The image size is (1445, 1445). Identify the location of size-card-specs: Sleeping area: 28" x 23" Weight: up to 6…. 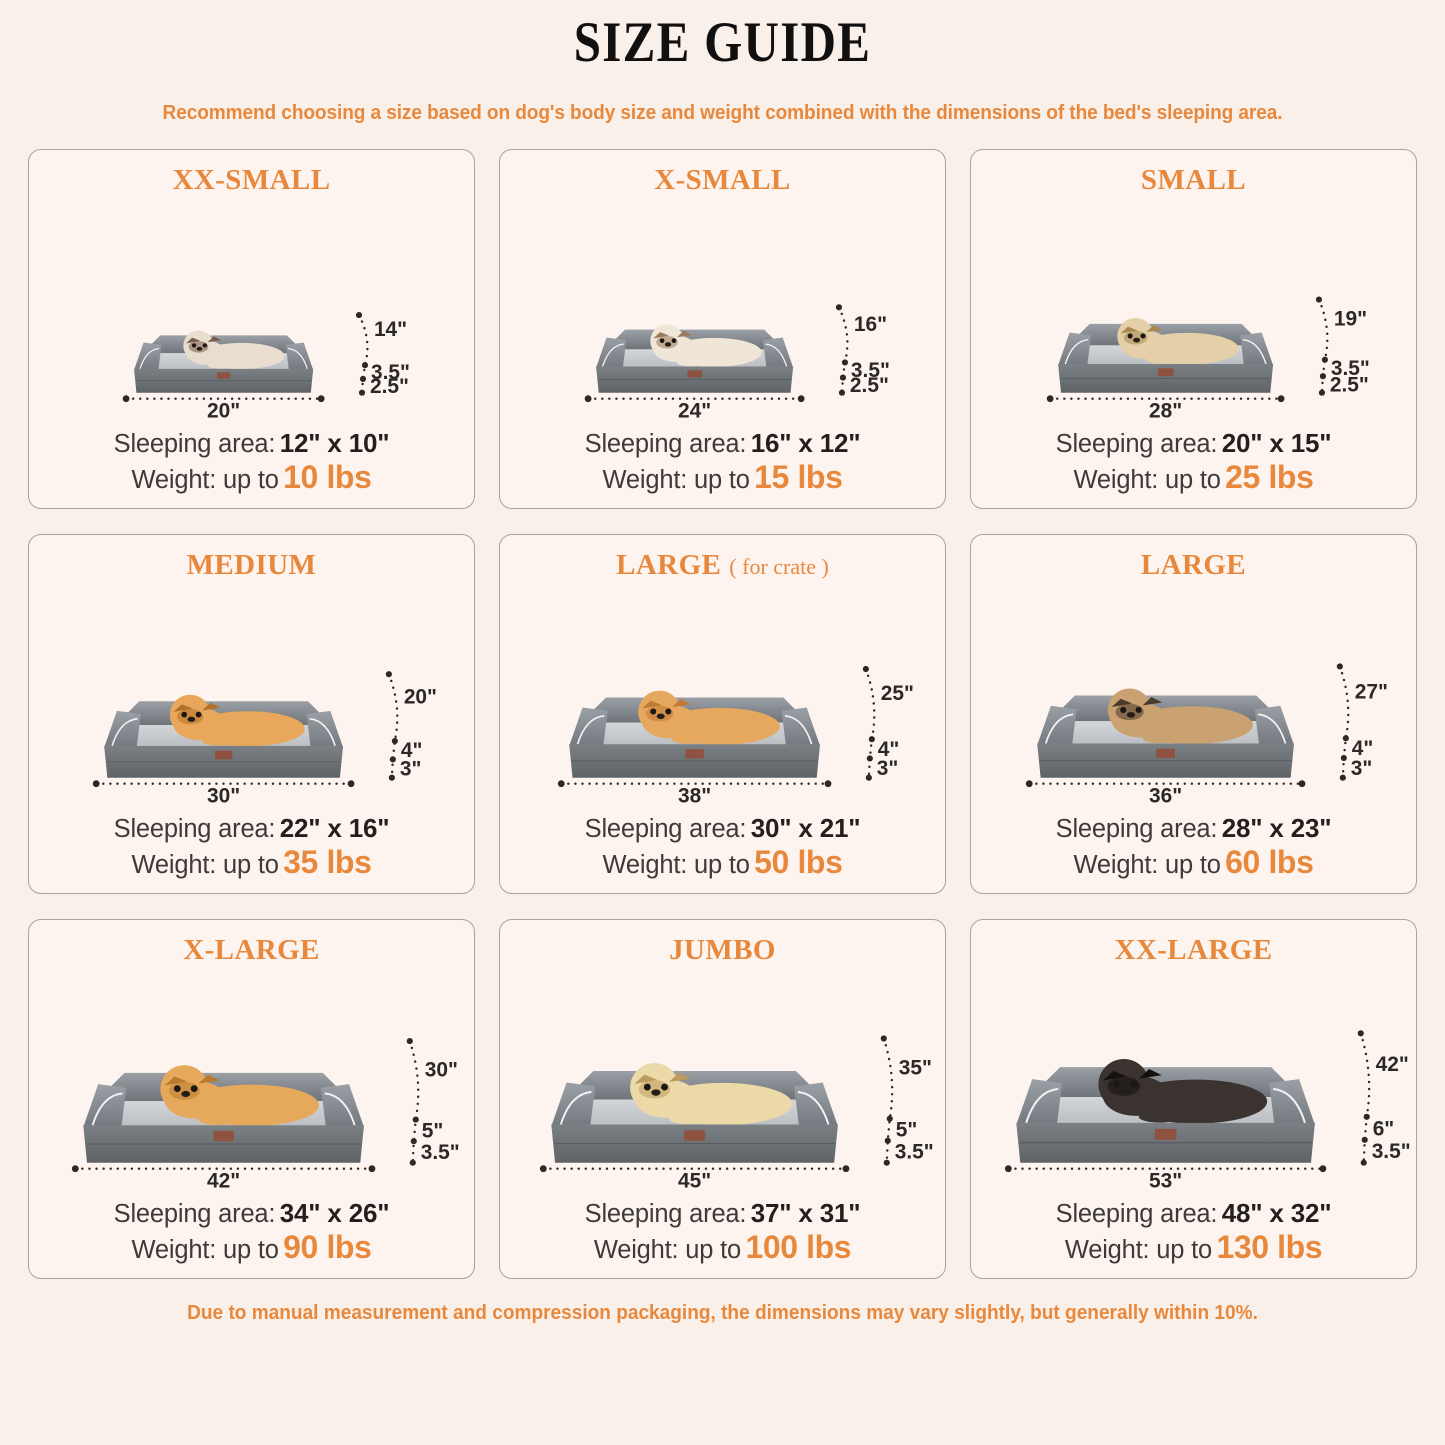
(1193, 853).